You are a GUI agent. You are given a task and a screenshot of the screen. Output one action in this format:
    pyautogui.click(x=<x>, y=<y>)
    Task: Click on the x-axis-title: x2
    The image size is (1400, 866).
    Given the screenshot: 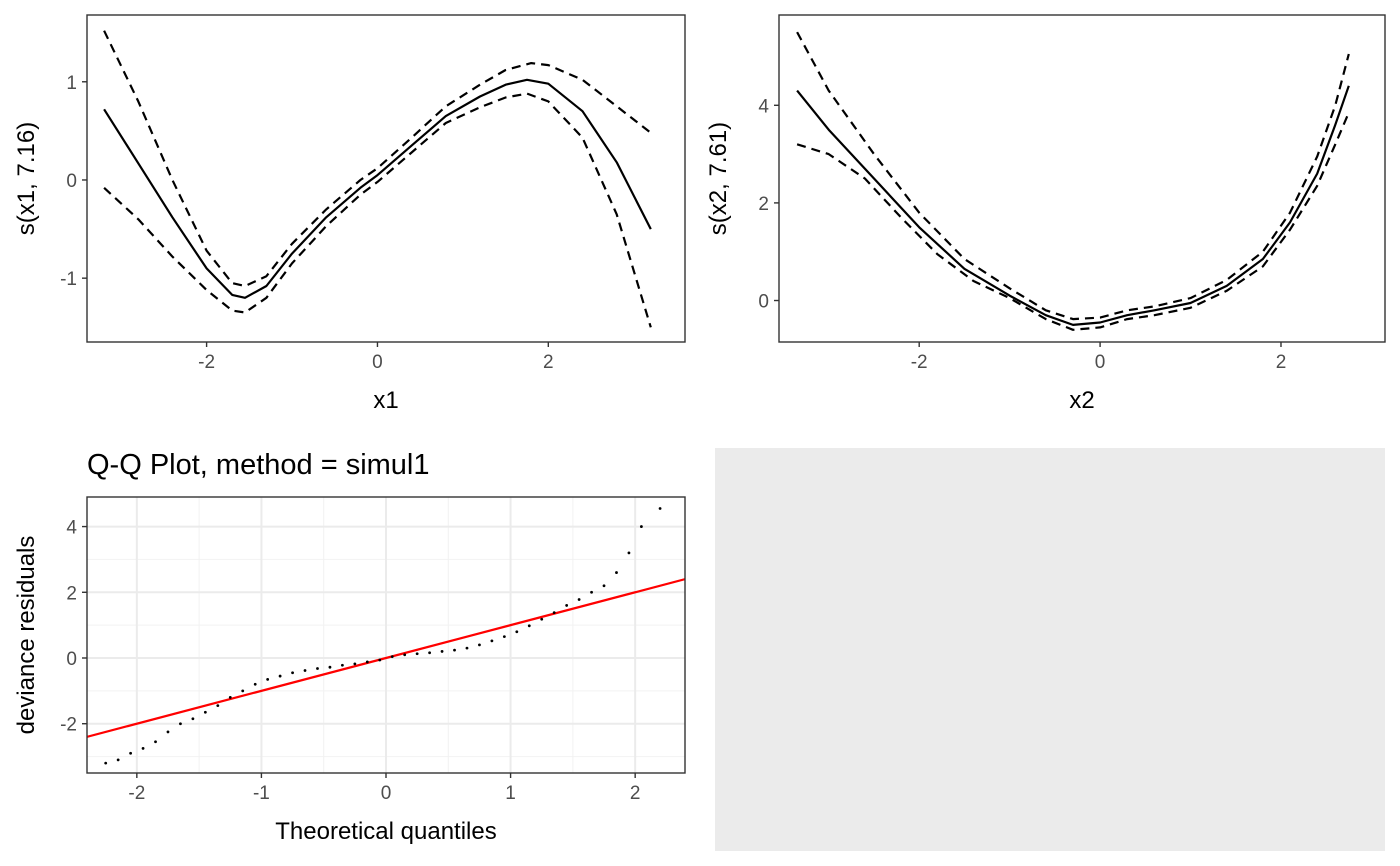 What is the action you would take?
    pyautogui.click(x=1081, y=400)
    